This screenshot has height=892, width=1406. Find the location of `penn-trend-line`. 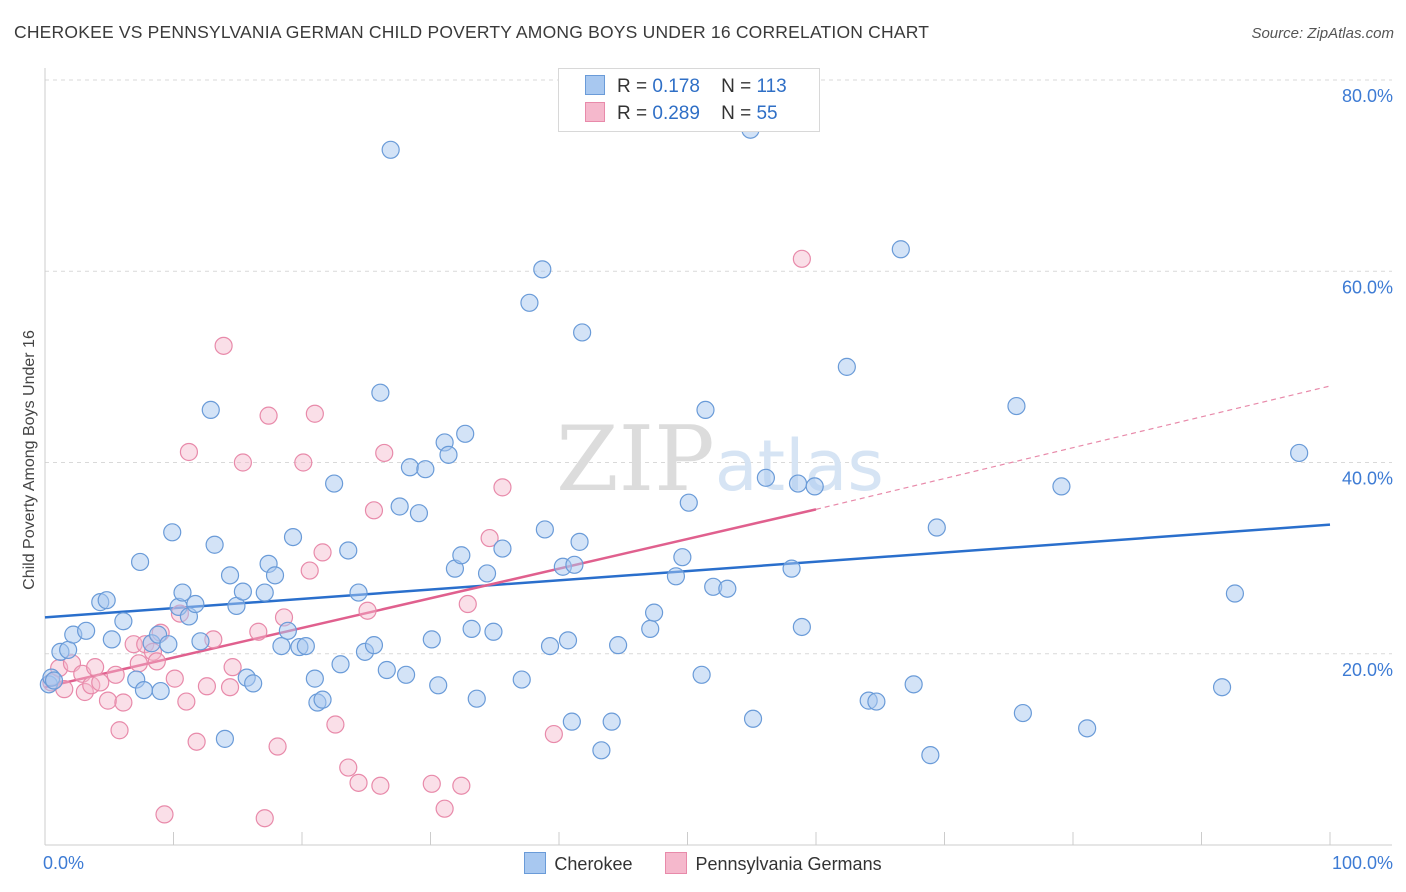

penn-trend-line is located at coordinates (430, 598).